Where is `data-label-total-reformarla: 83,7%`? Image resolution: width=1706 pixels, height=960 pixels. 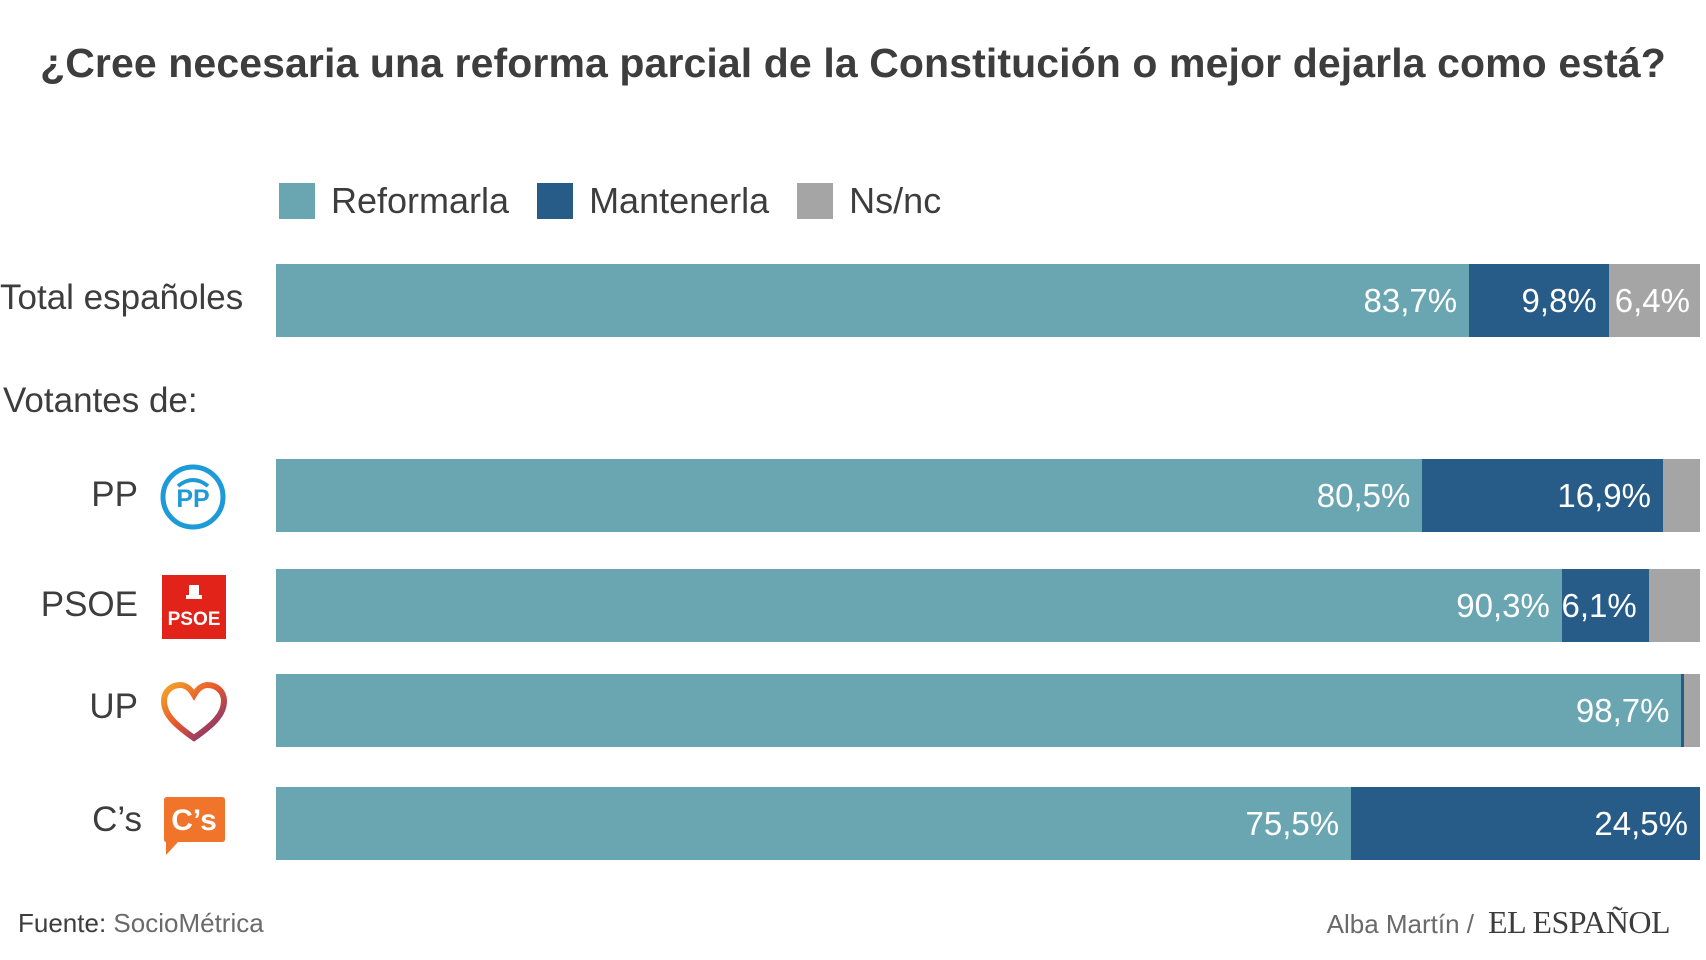
data-label-total-reformarla: 83,7% is located at coordinates (1410, 300).